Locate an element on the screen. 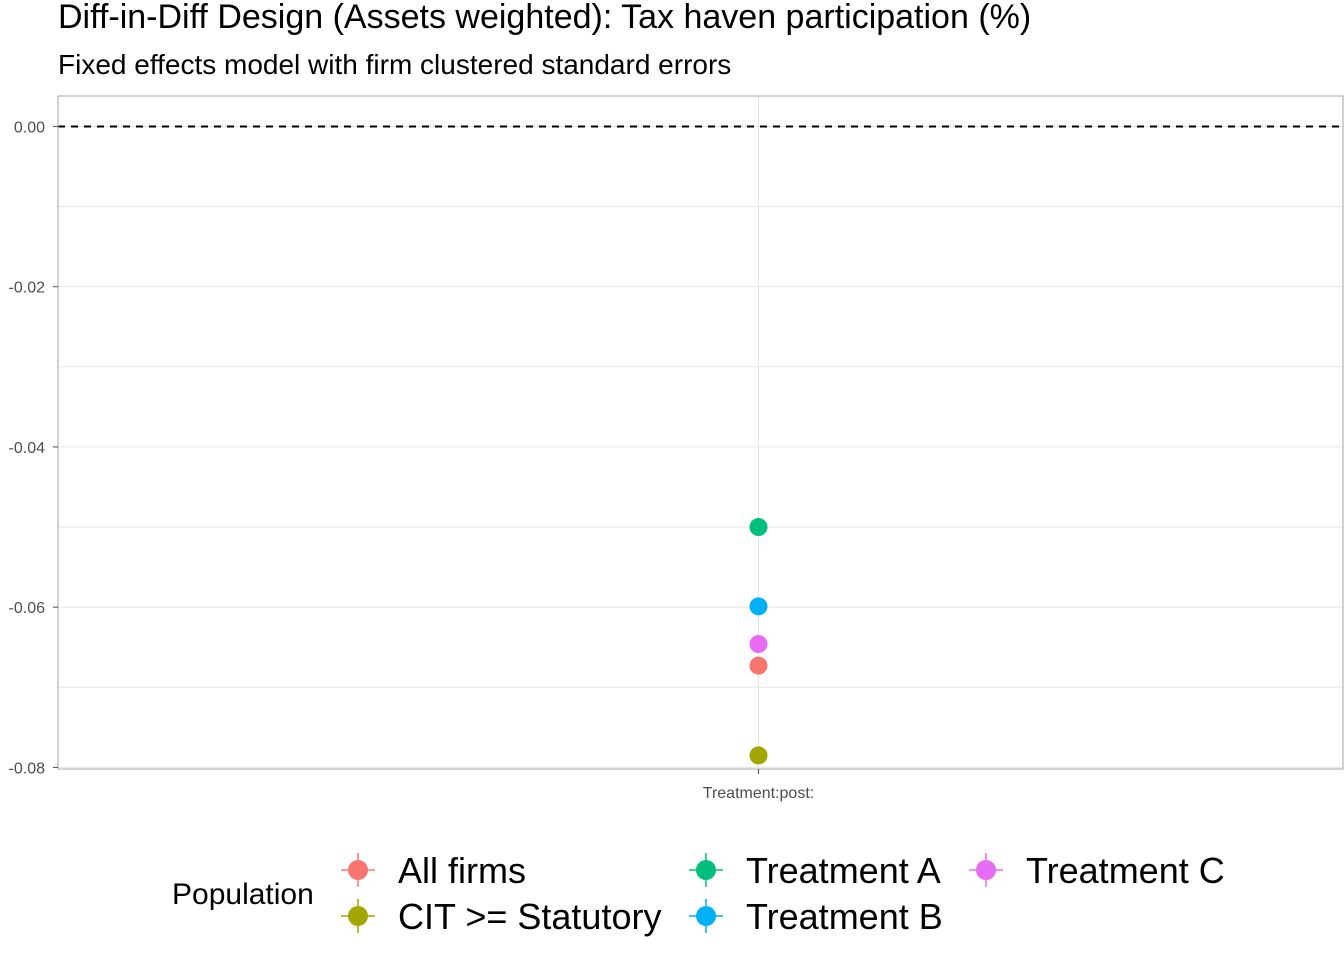 The width and height of the screenshot is (1344, 960). legend-item: CIT >= Statutory is located at coordinates (501, 916).